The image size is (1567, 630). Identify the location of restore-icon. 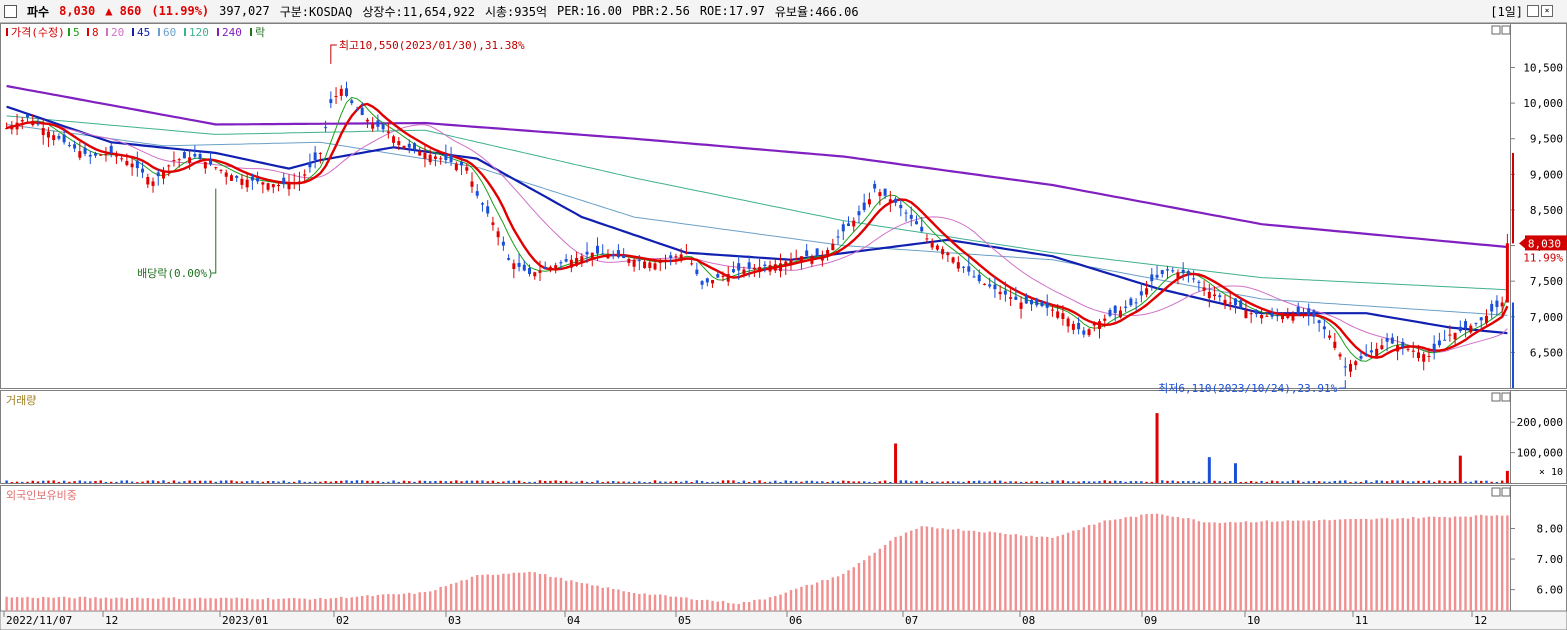
(1533, 11).